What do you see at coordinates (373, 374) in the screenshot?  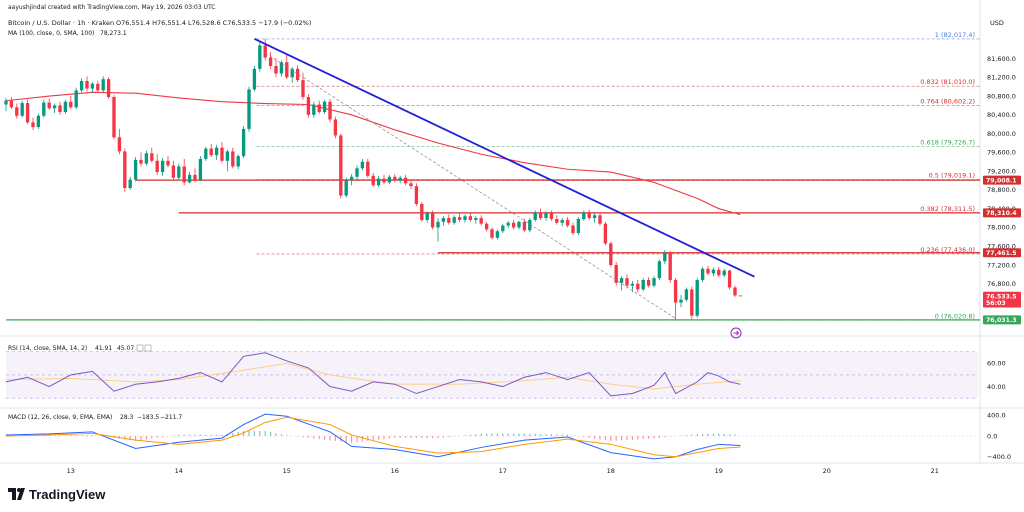 I see `rsi-line` at bounding box center [373, 374].